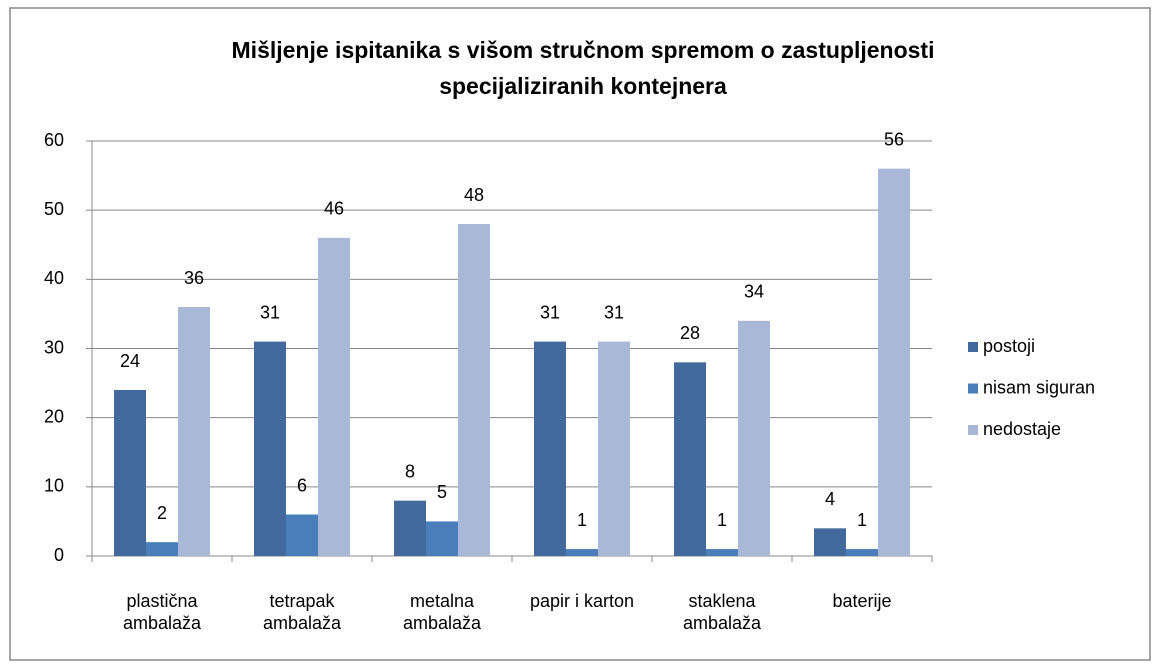 The width and height of the screenshot is (1161, 670). I want to click on data-label: 28, so click(690, 333).